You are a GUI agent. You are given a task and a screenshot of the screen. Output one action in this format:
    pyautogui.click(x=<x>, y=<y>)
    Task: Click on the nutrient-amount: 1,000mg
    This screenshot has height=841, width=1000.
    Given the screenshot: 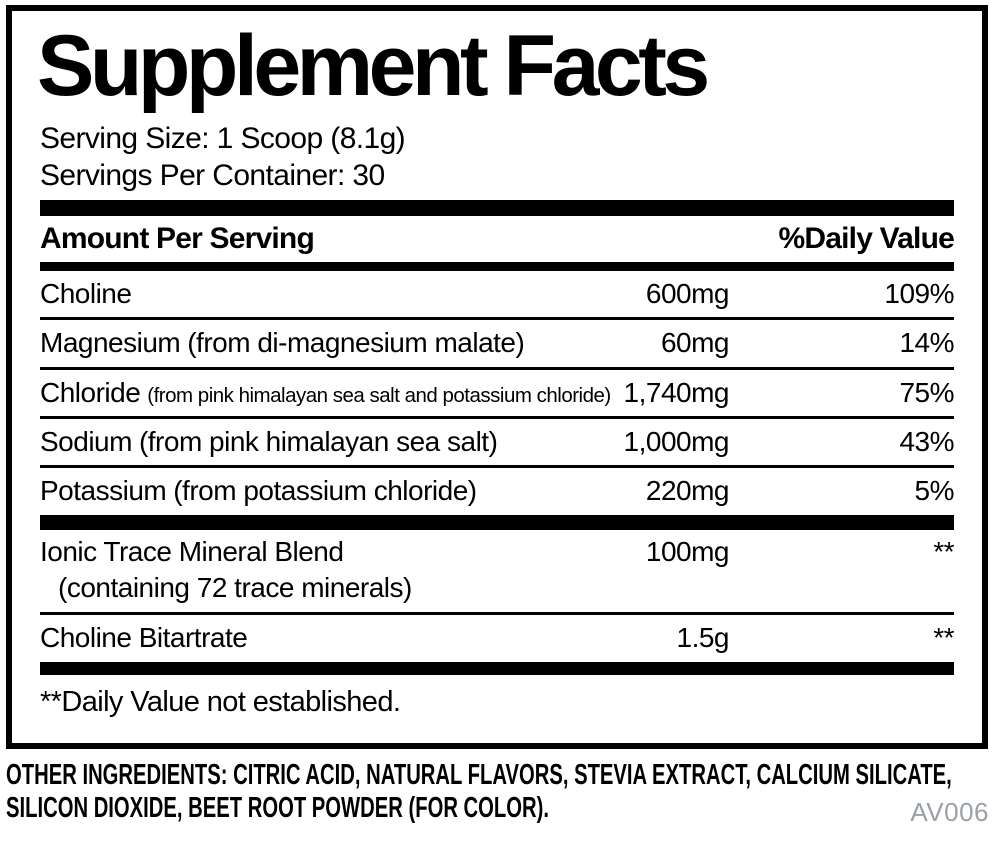 What is the action you would take?
    pyautogui.click(x=676, y=441)
    